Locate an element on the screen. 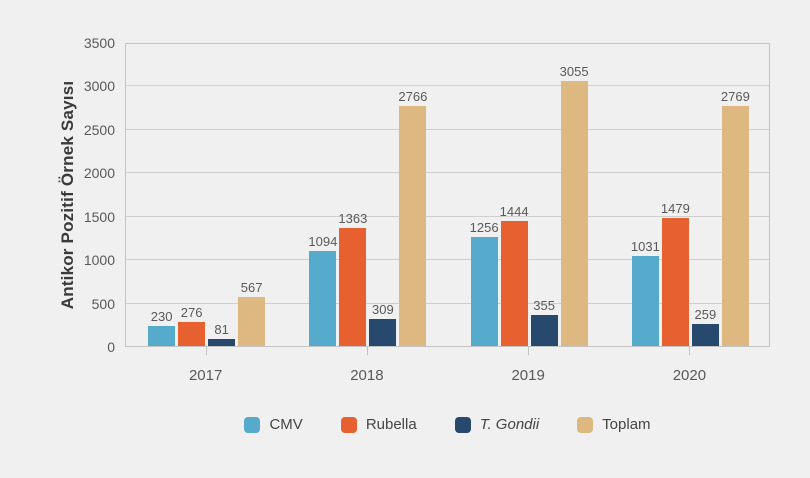 The image size is (810, 478). legend-item: CMV is located at coordinates (273, 424).